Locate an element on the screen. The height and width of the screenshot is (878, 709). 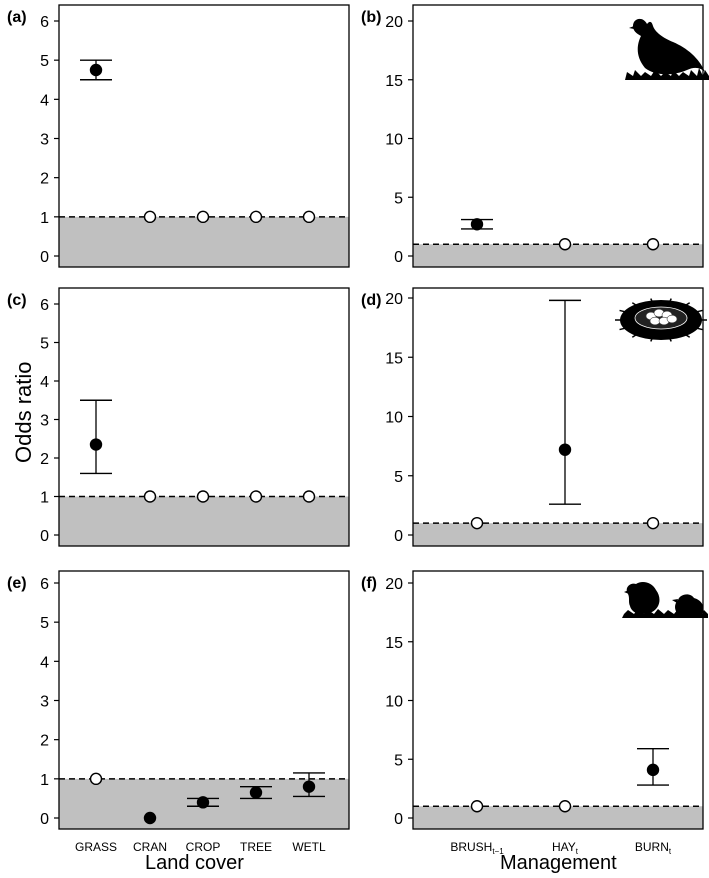
x-tick-label-crop: CROP is located at coordinates (203, 847).